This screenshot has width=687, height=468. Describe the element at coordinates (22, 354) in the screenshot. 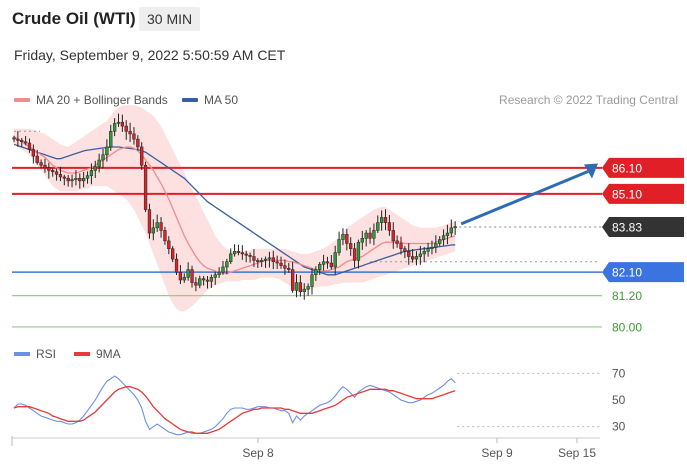

I see `rsi-swatch-icon` at that location.